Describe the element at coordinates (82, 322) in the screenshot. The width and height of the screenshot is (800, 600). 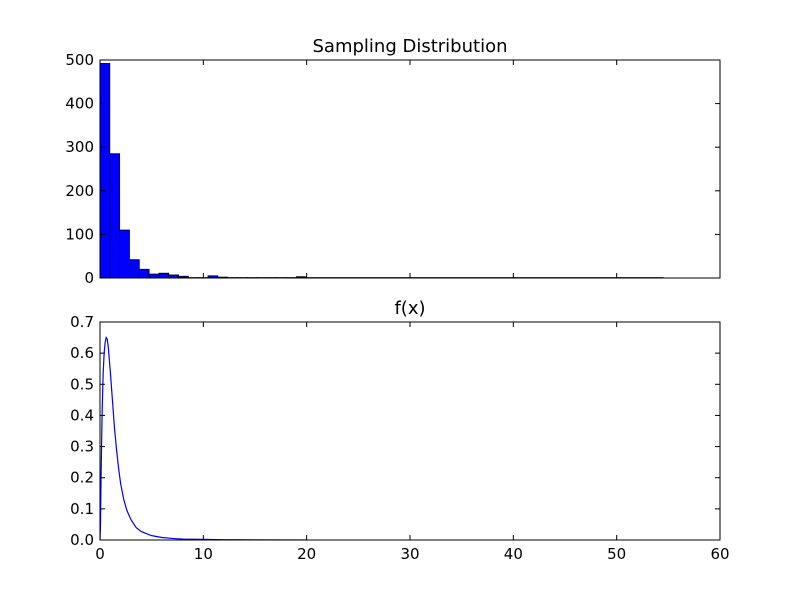
I see `y-tick-label: 0.7` at that location.